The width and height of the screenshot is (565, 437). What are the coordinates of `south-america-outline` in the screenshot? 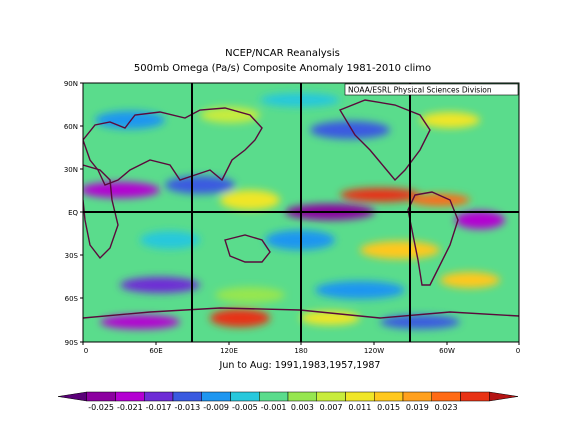 It's located at (433, 238).